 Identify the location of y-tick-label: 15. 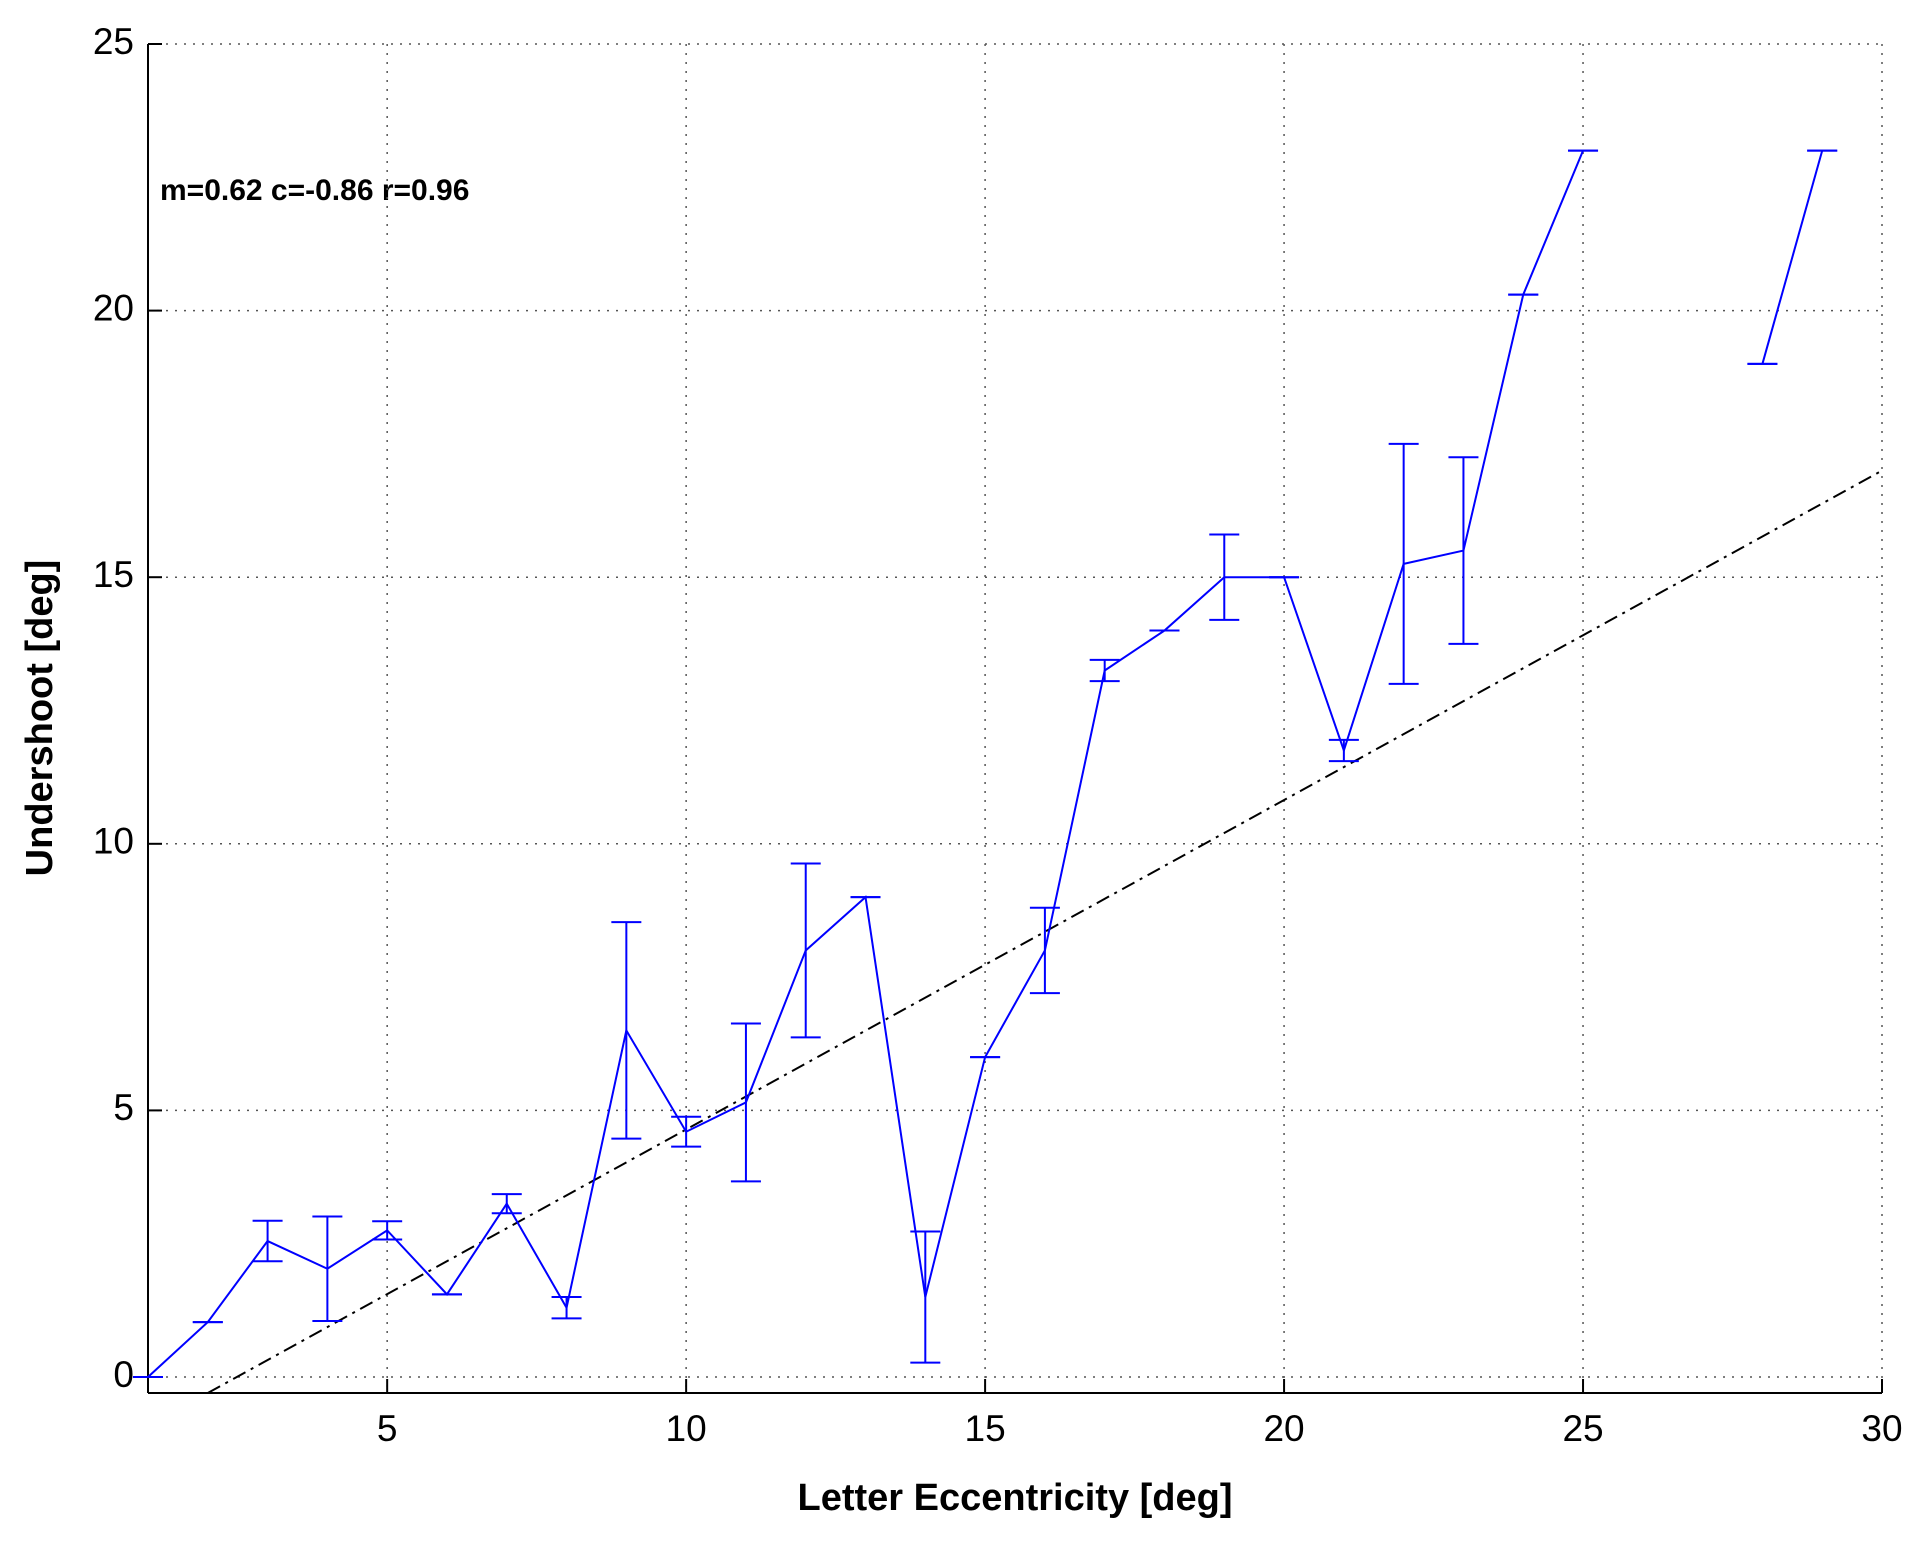
(113, 574).